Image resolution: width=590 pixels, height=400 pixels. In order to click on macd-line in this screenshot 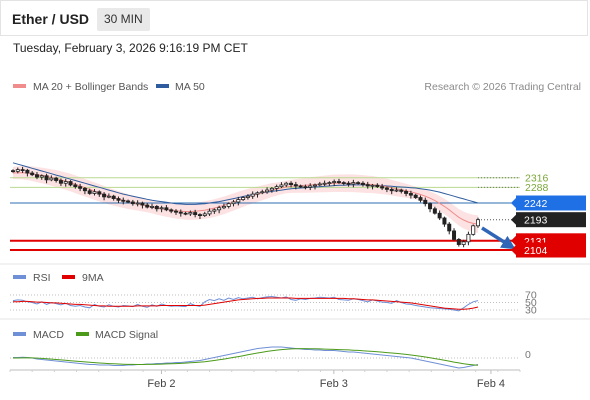, I will do `click(246, 357)`.